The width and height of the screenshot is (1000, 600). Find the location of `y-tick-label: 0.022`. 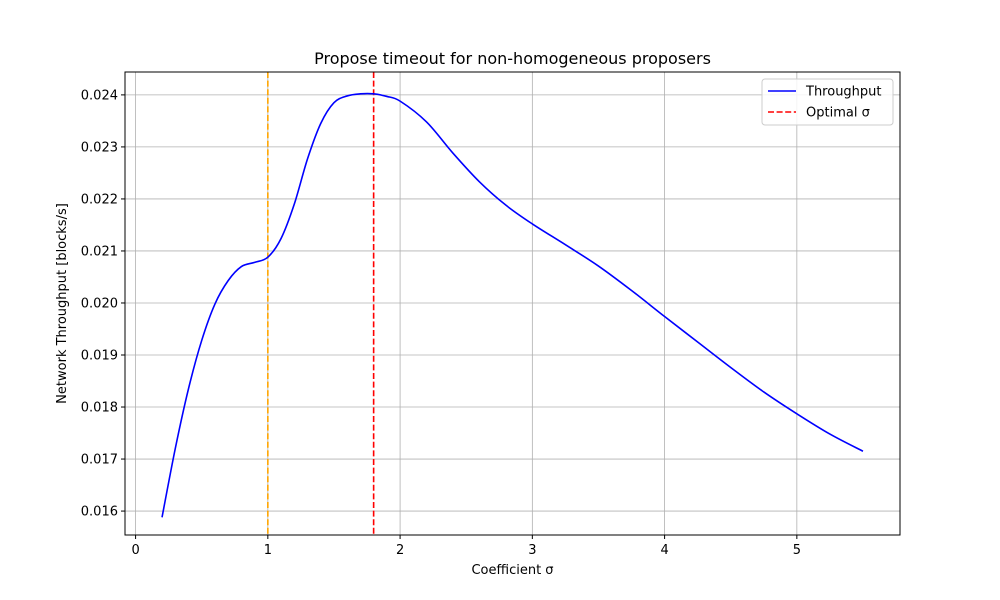

y-tick-label: 0.022 is located at coordinates (99, 199).